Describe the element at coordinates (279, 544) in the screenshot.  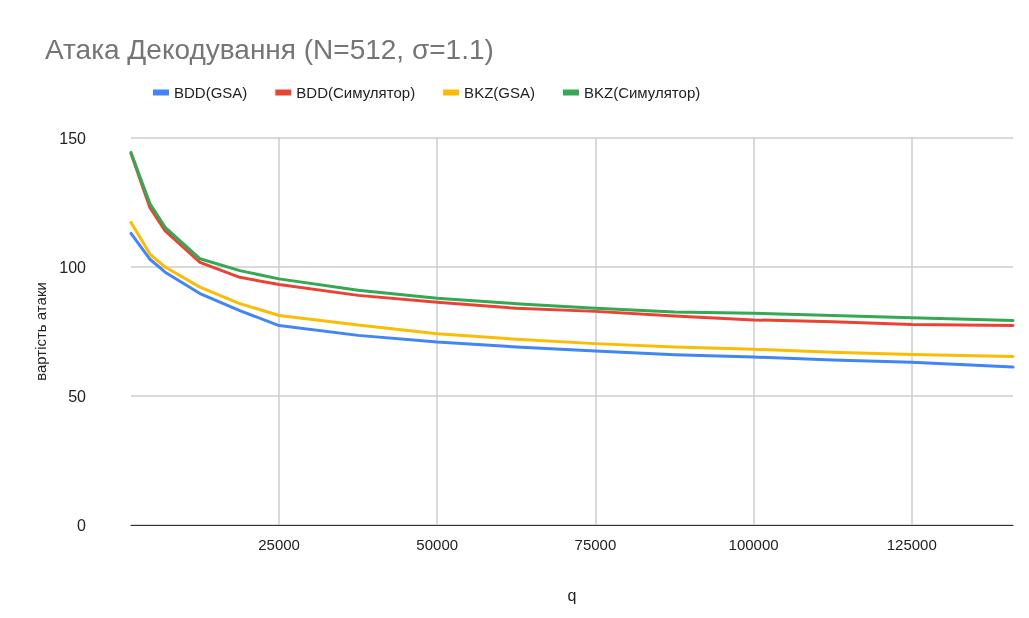
I see `x-tick-label: 25000` at that location.